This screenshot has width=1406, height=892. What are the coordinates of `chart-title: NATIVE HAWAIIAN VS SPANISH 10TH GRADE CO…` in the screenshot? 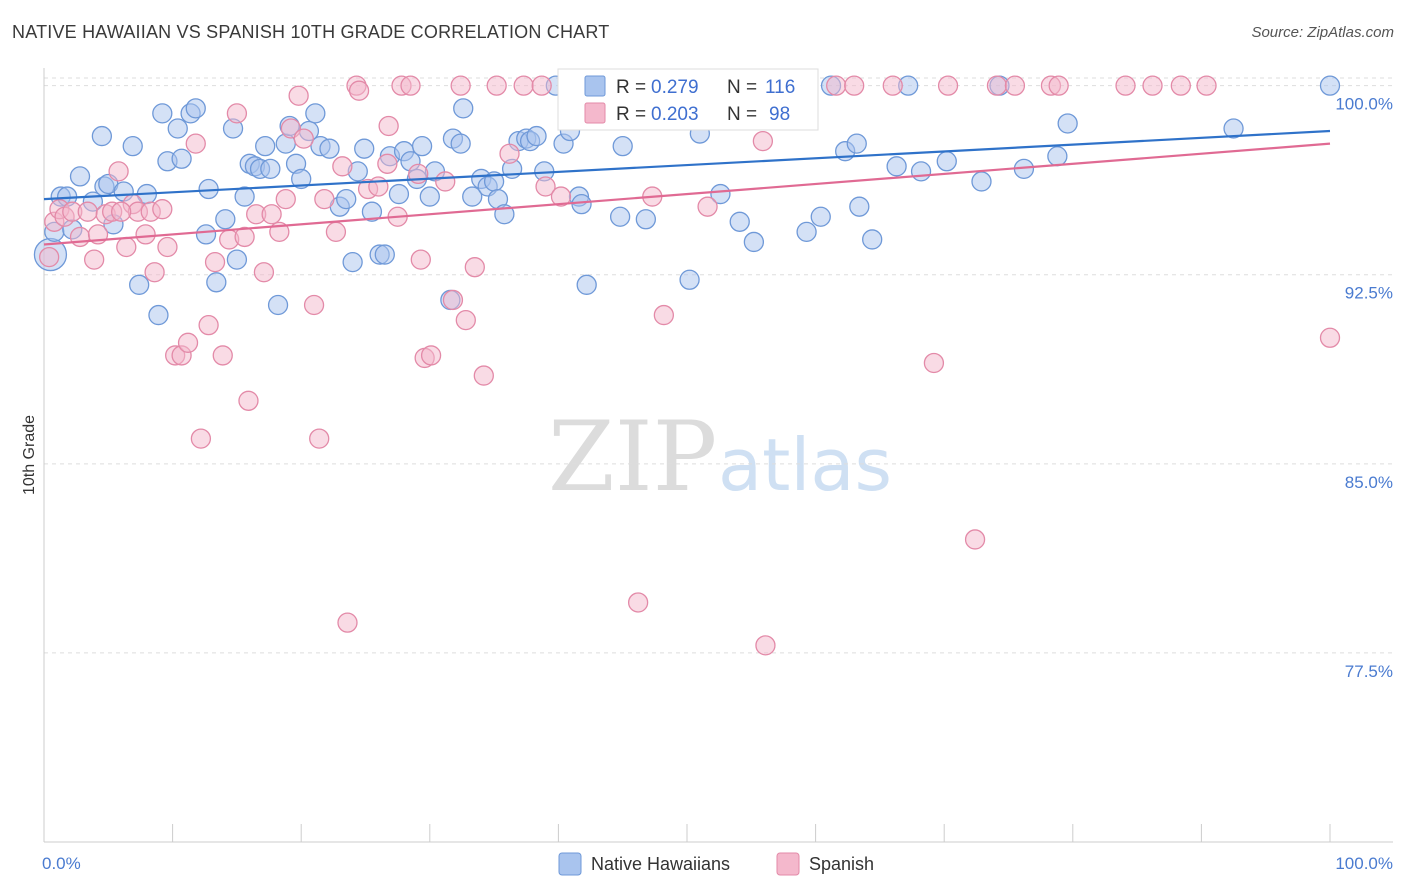 It's located at (311, 32).